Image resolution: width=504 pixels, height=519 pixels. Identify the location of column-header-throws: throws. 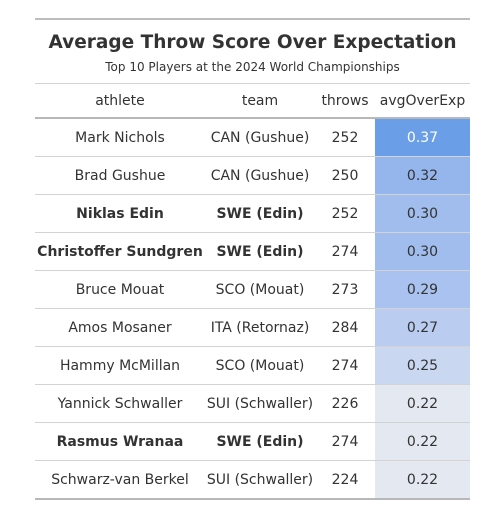
(345, 101).